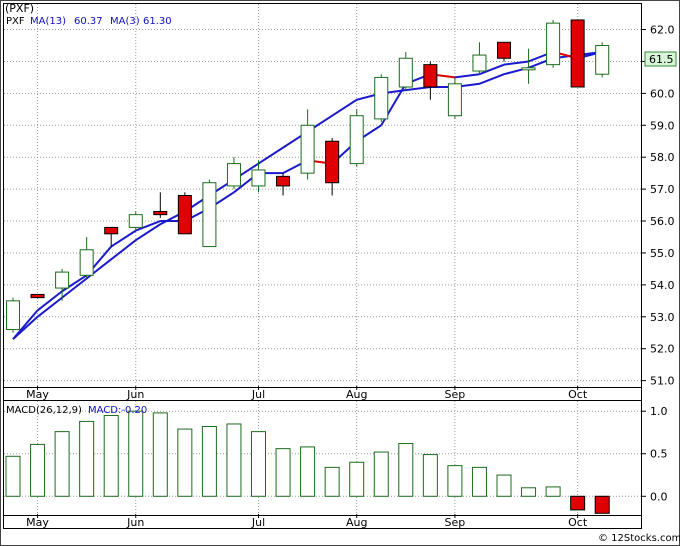 The width and height of the screenshot is (680, 546). Describe the element at coordinates (19, 8) in the screenshot. I see `price-title: (PXF)` at that location.